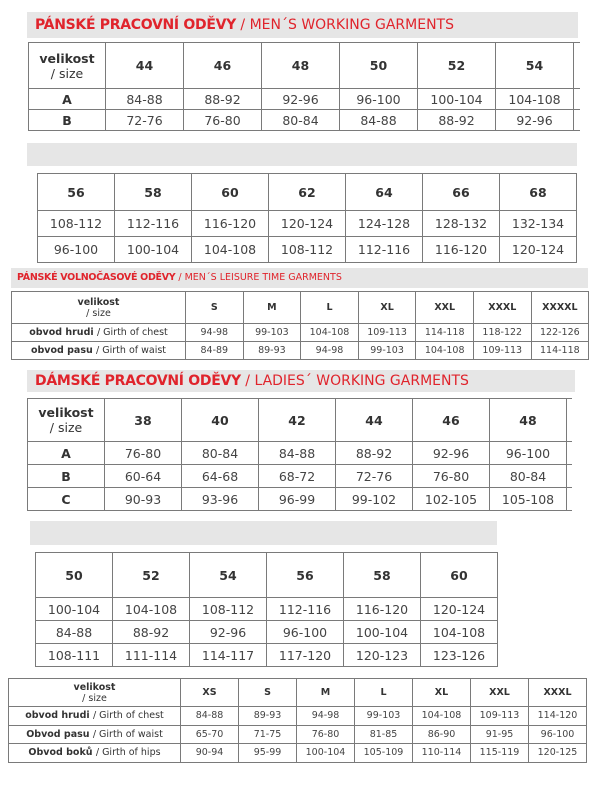  Describe the element at coordinates (461, 192) in the screenshot. I see `size-header: 66` at that location.